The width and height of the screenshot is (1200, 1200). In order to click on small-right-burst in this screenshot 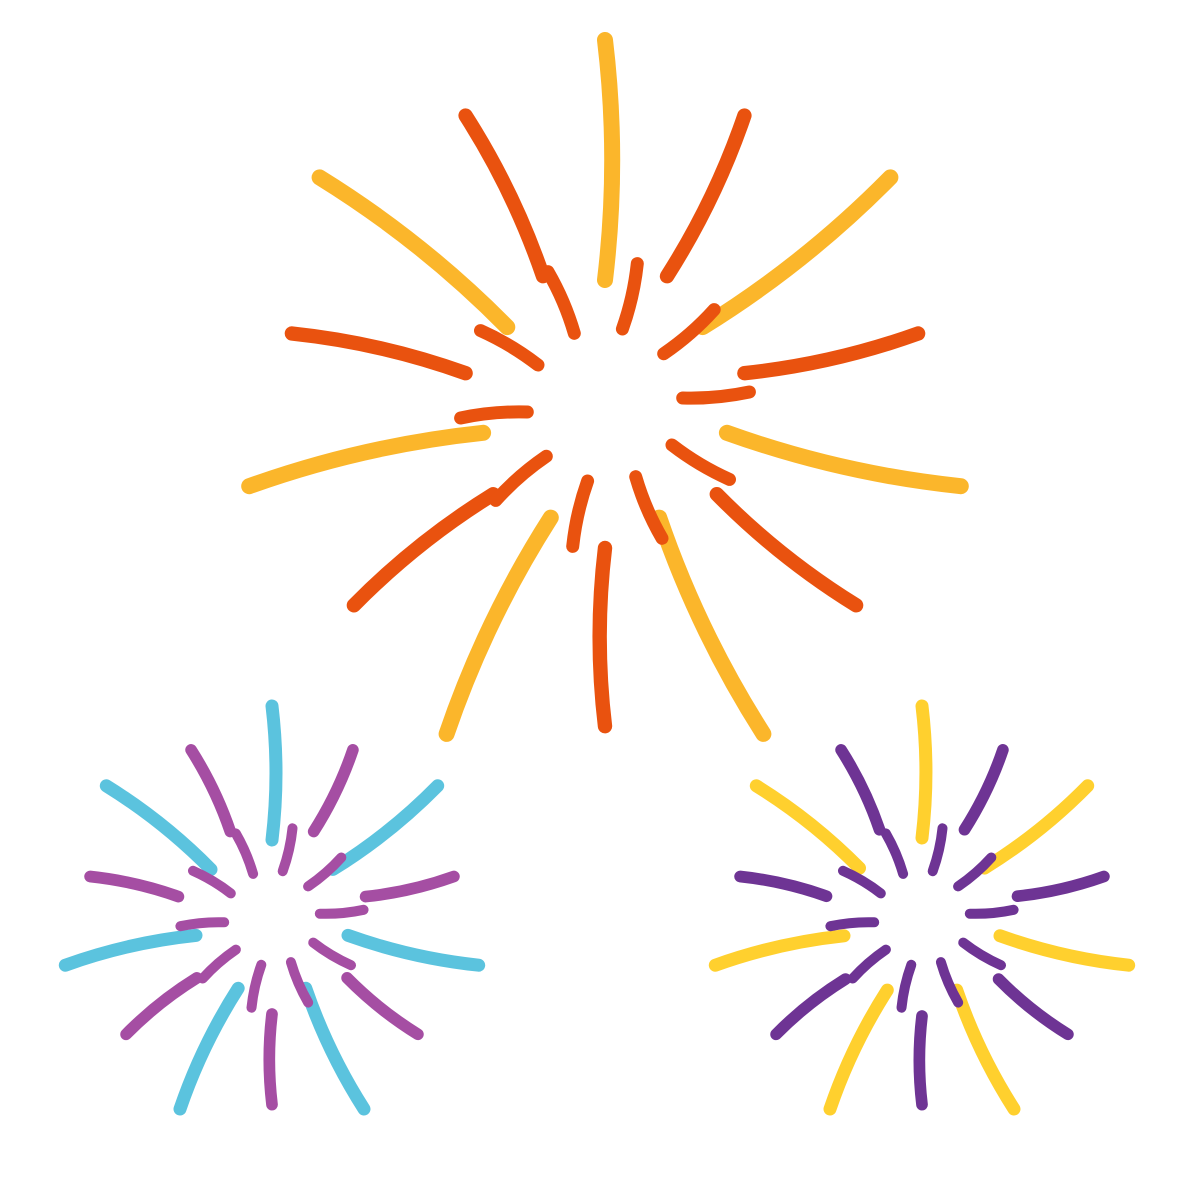, I will do `click(922, 907)`.